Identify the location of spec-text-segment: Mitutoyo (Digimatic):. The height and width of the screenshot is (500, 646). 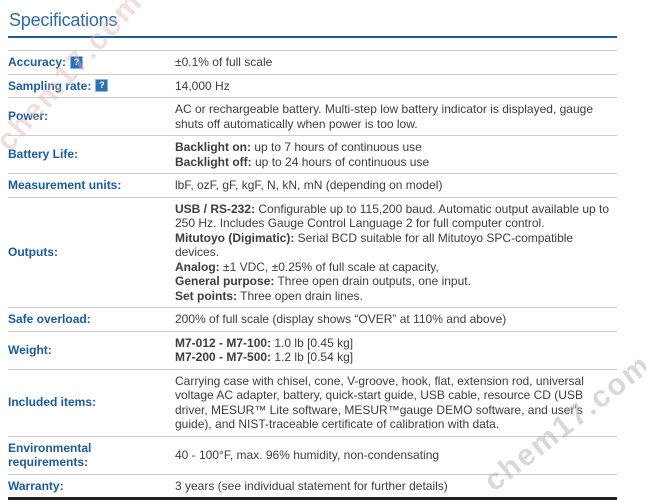
(235, 237).